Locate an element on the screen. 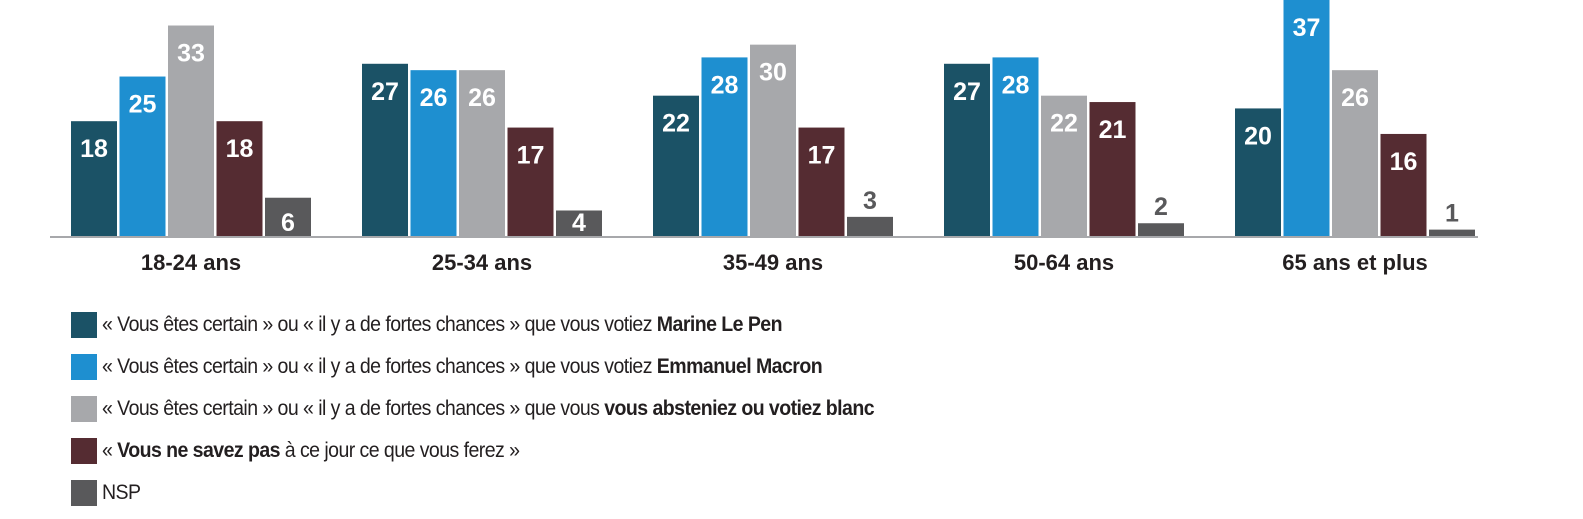  category-label: 25-34 ans is located at coordinates (482, 262).